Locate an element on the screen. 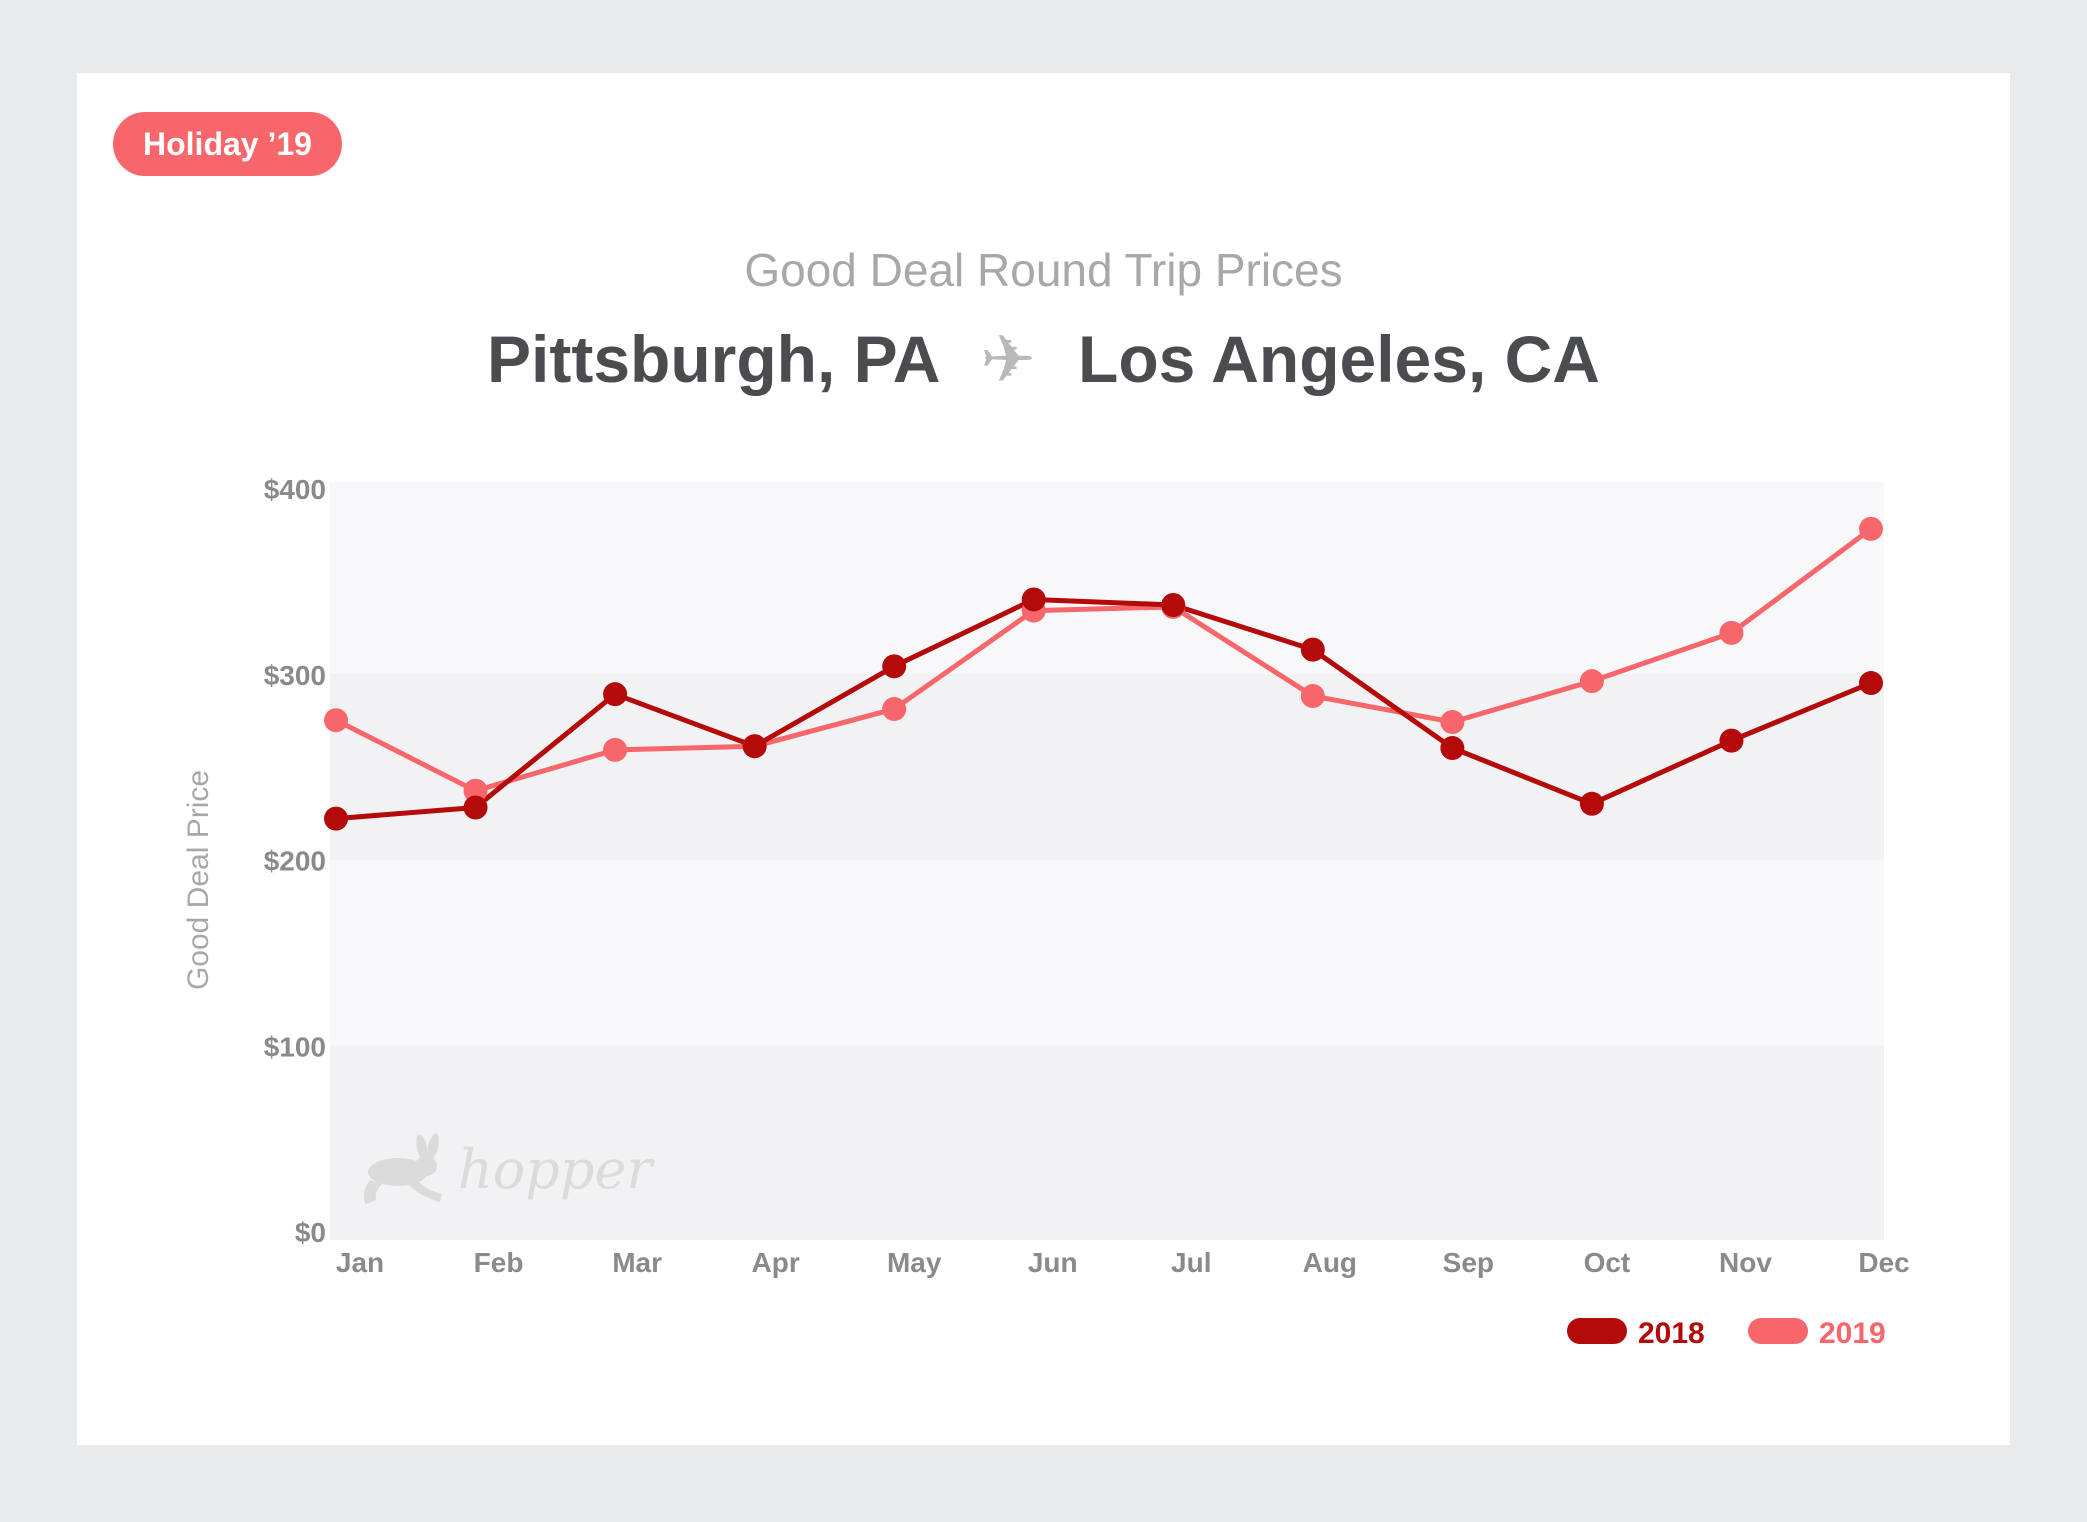 This screenshot has width=2087, height=1522. destination-city: Los Angeles, CA is located at coordinates (1339, 359).